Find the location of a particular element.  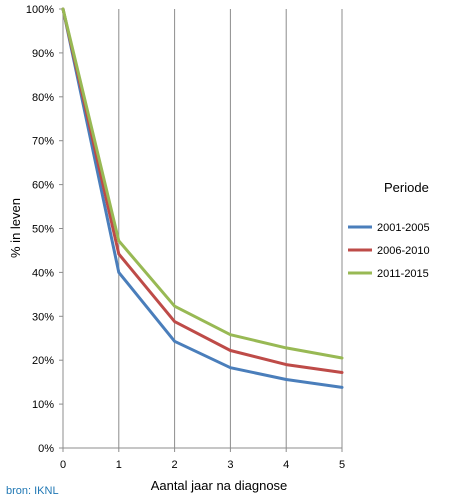

x-tick-label: 2 is located at coordinates (175, 465).